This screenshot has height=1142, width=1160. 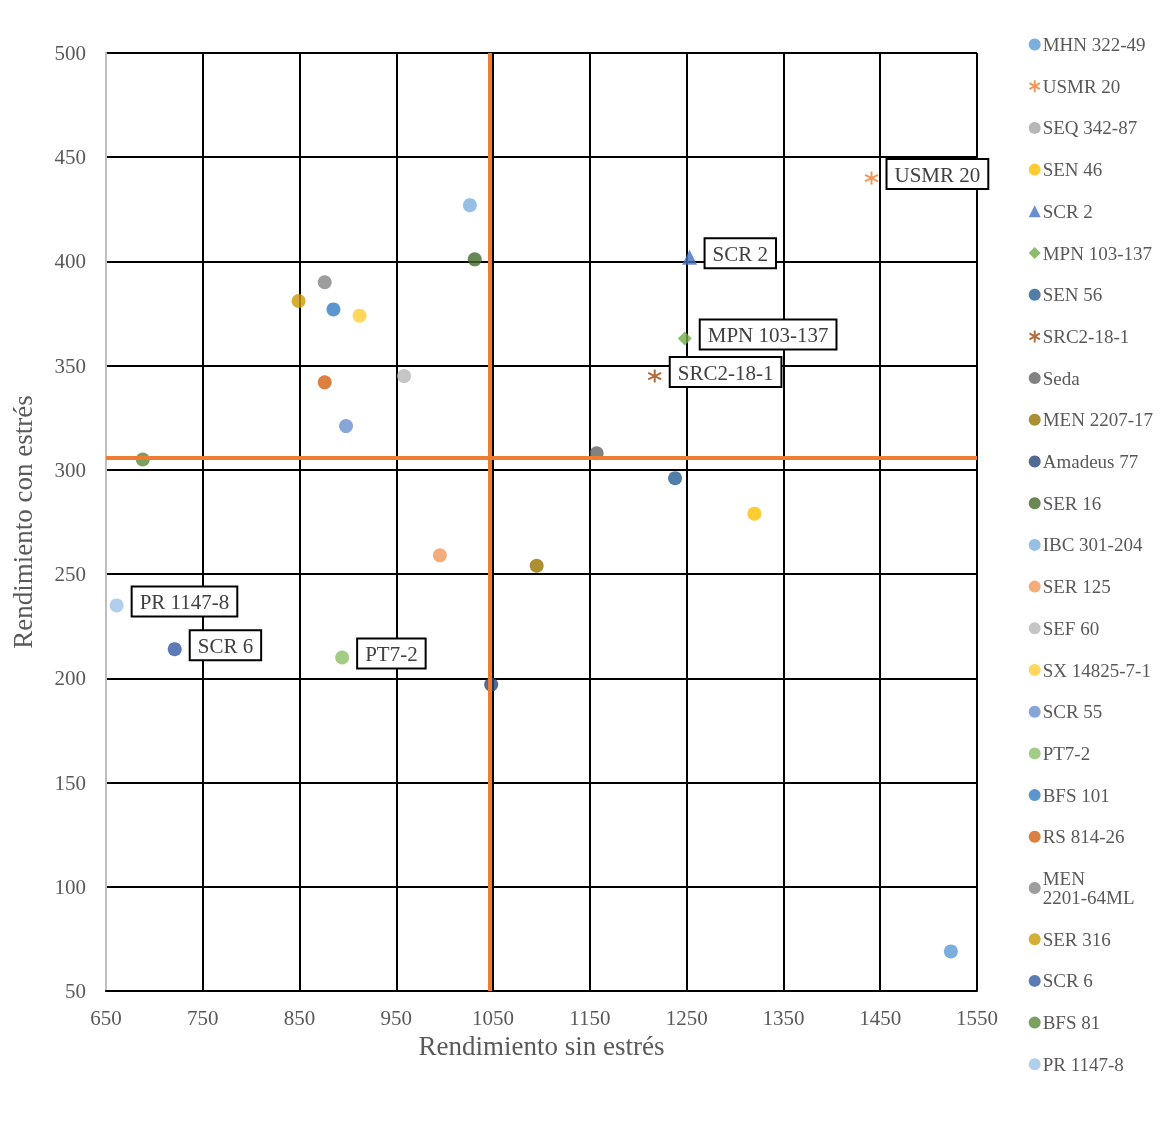 I want to click on x-tick-label: 750, so click(x=203, y=1017).